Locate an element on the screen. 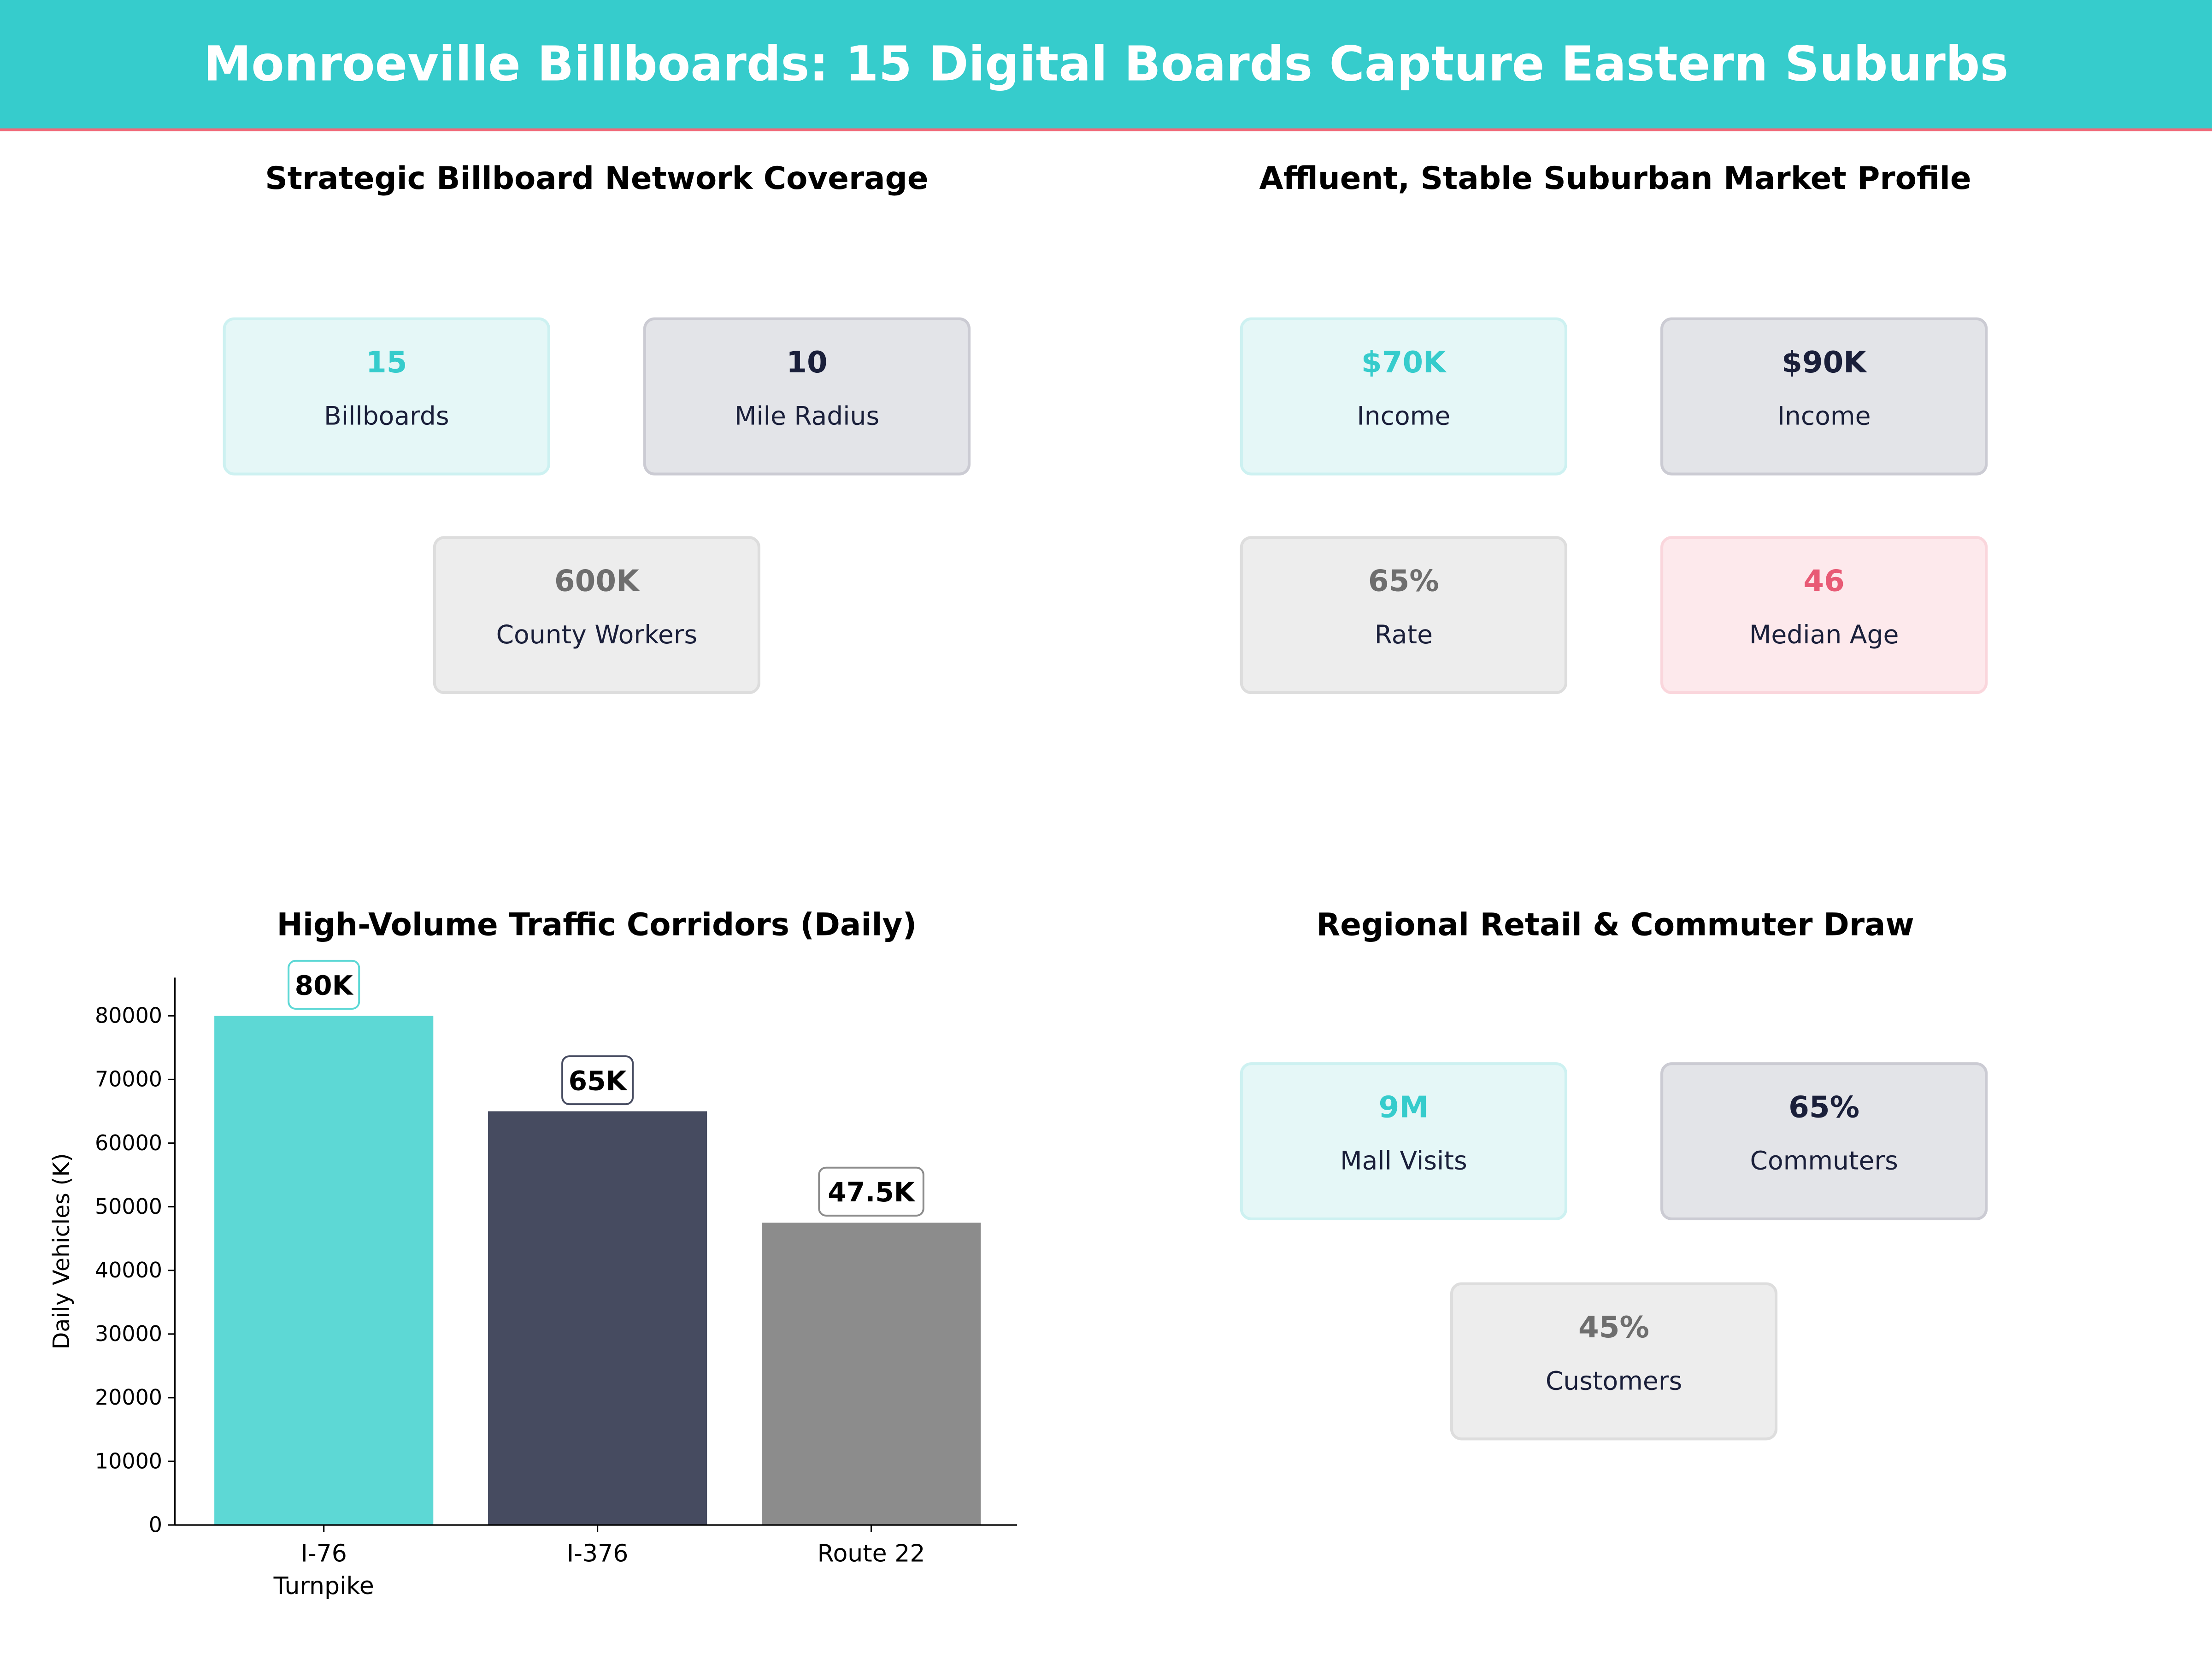  y-axis-label: Daily Vehicles (K) is located at coordinates (61, 1251).